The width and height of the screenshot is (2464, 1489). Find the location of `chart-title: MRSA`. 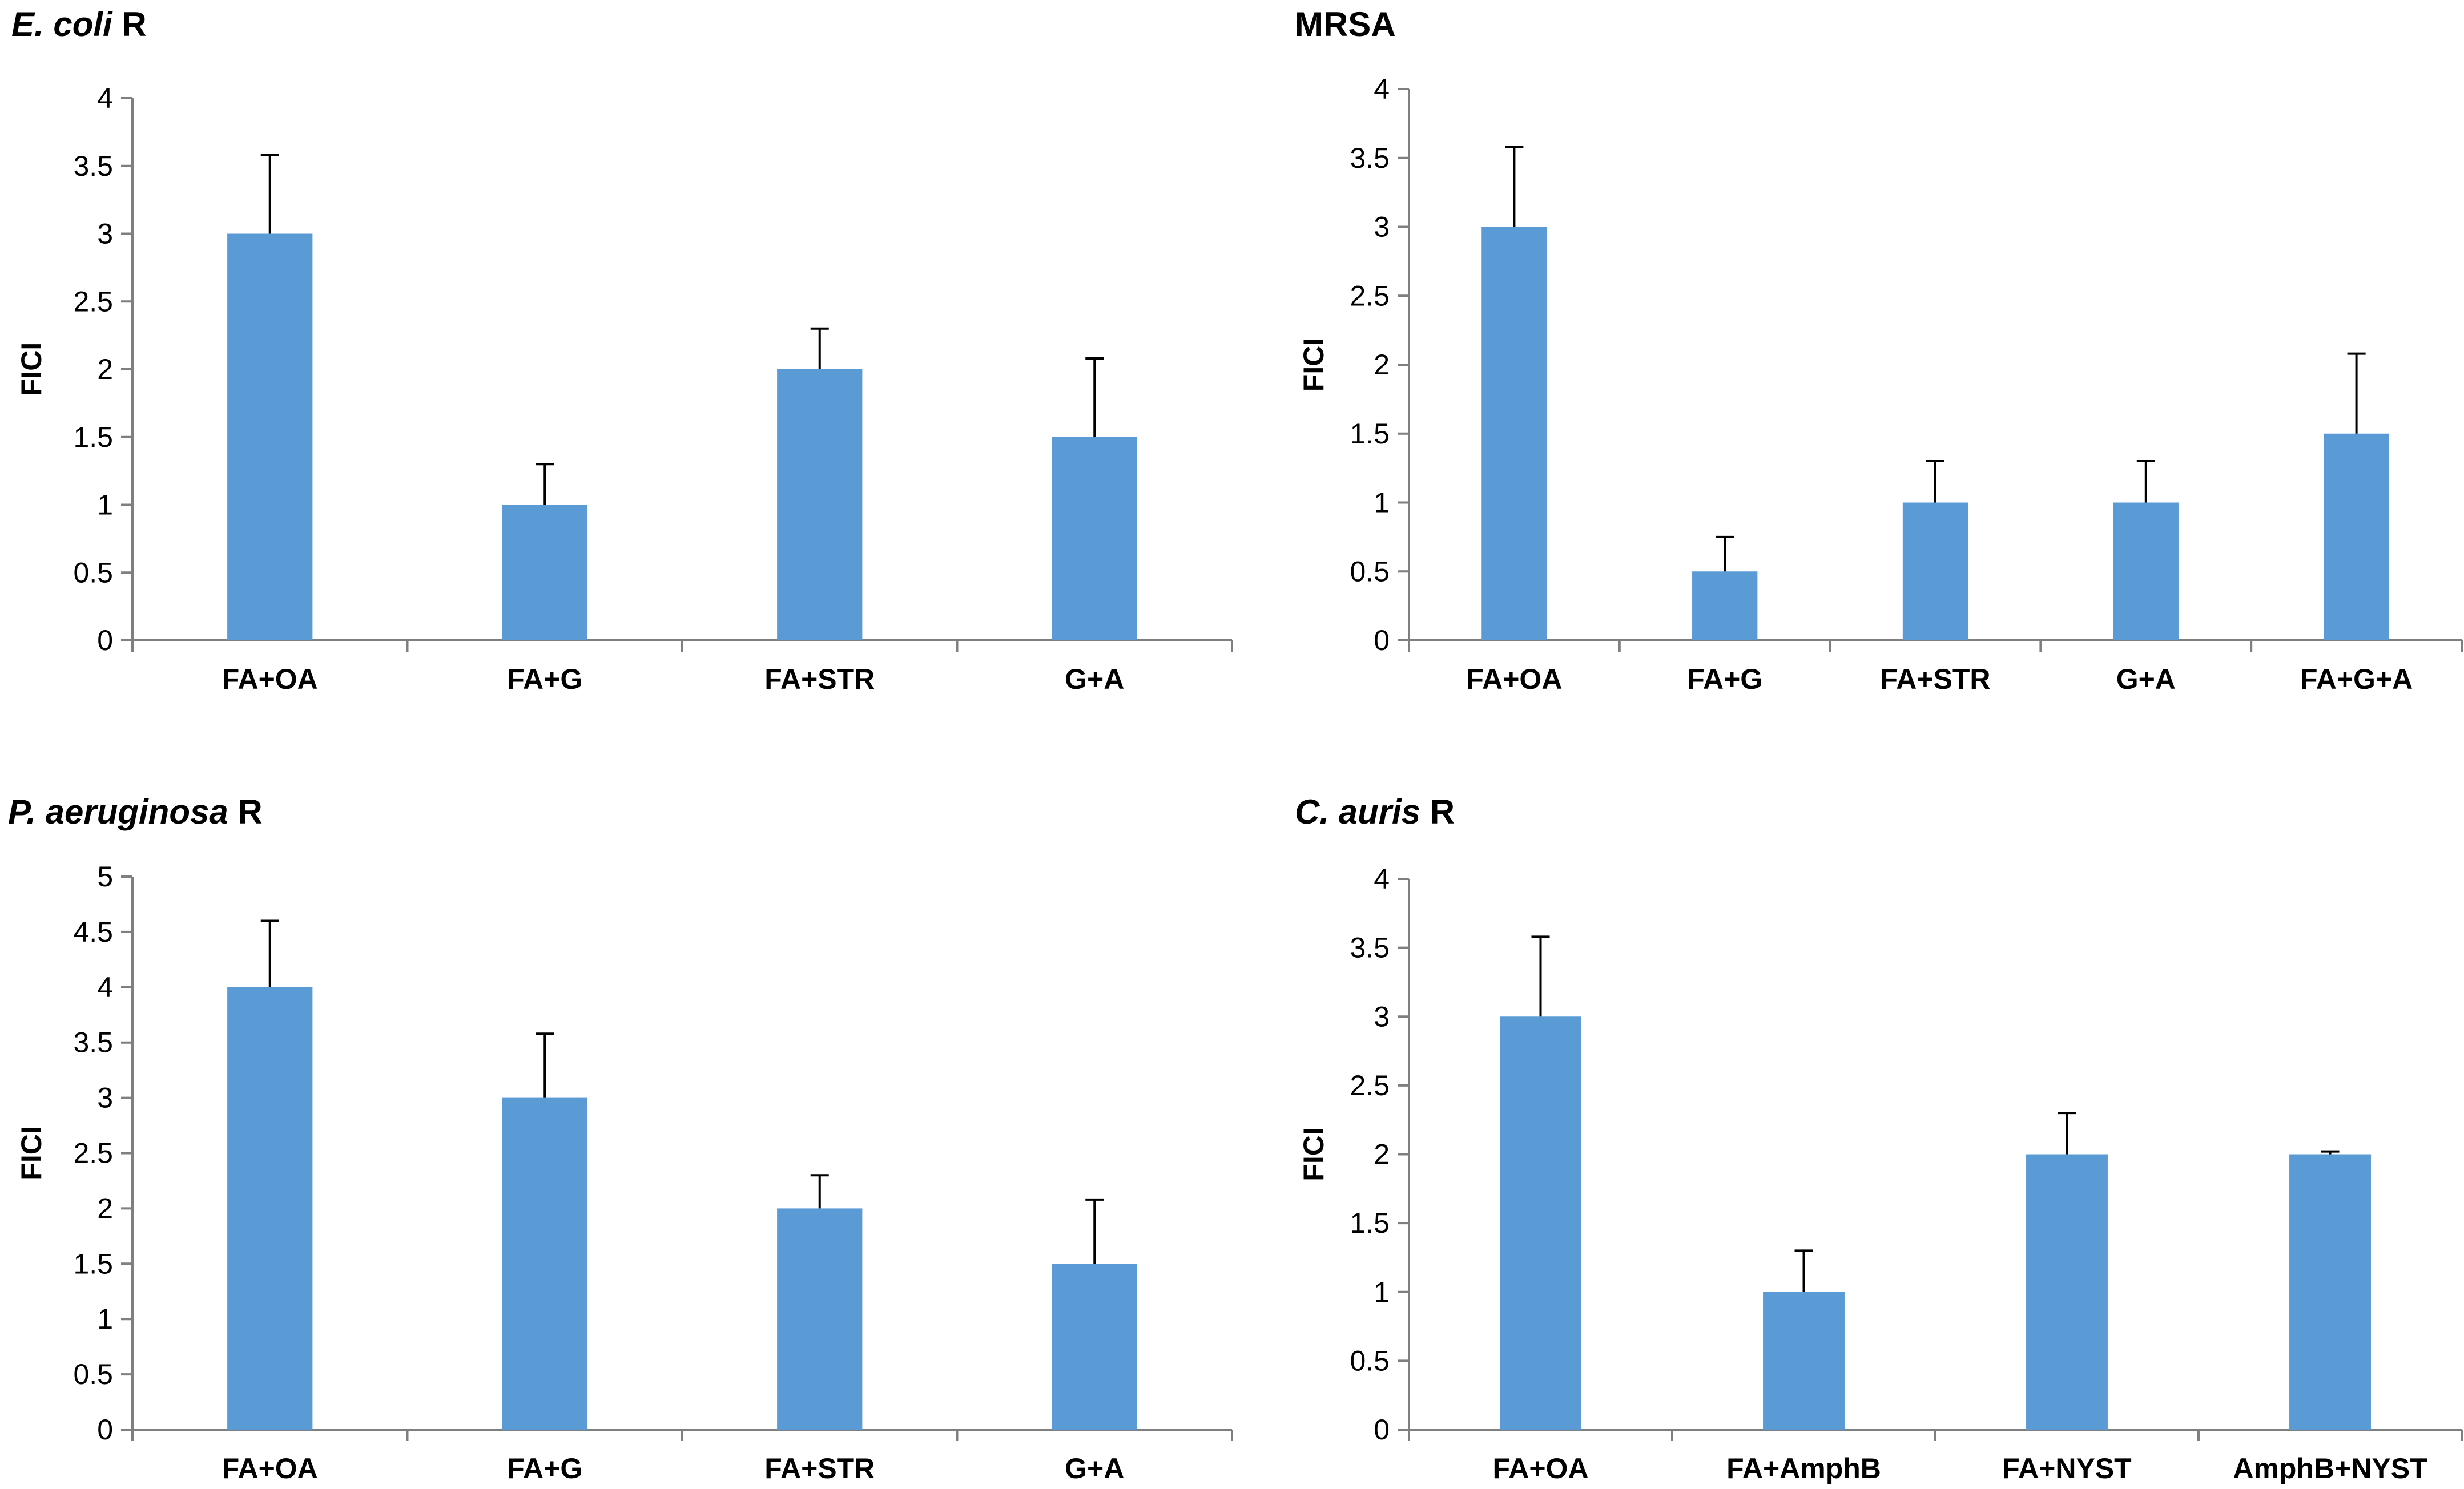

chart-title: MRSA is located at coordinates (1345, 24).